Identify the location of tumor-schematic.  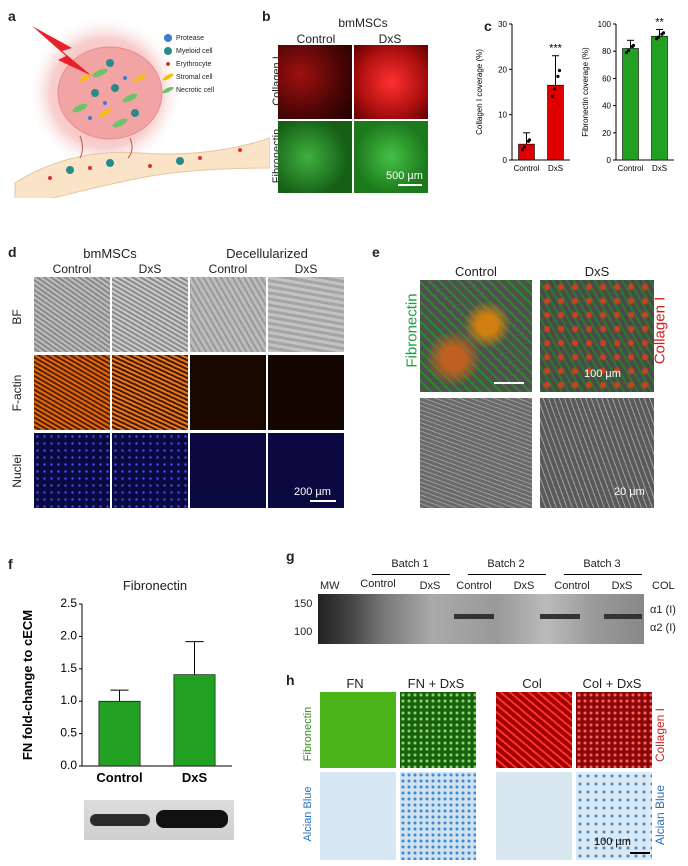
(142, 108).